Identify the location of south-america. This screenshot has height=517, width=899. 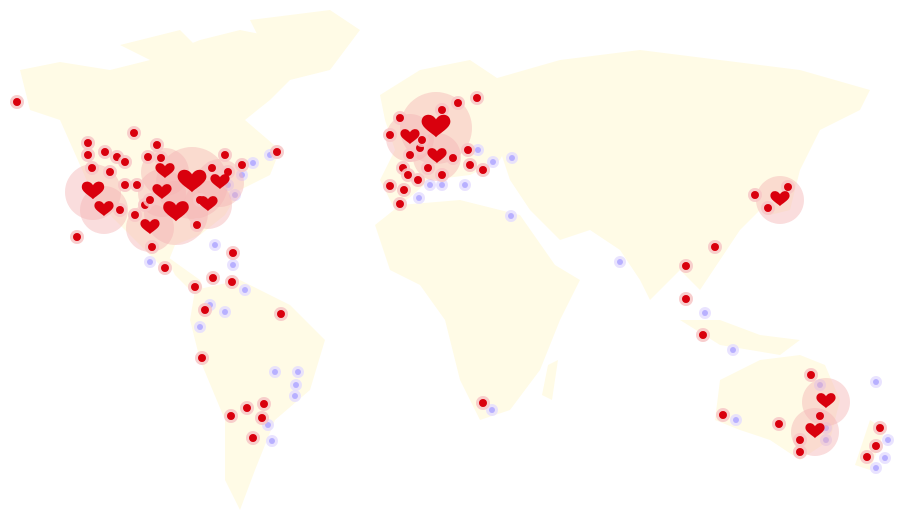
(257, 395).